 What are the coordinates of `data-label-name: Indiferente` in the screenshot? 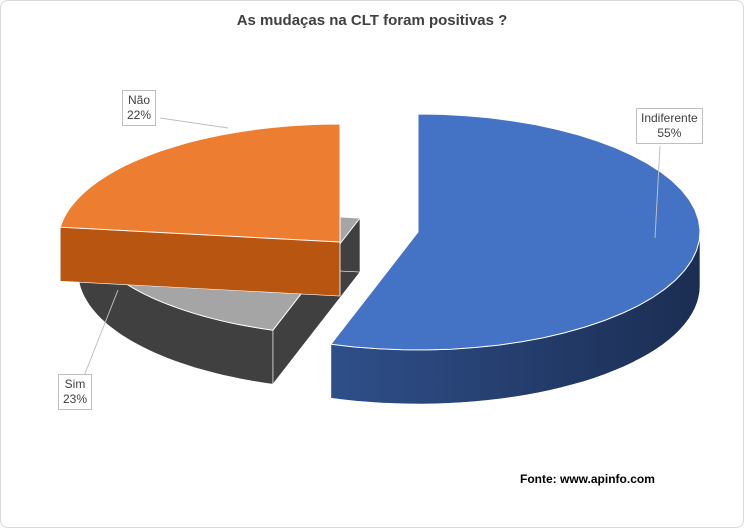 It's located at (669, 118).